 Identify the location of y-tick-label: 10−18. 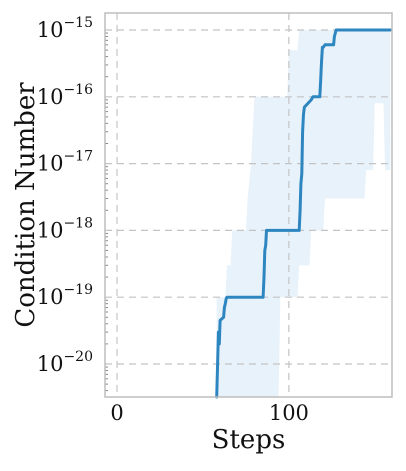
(65, 228).